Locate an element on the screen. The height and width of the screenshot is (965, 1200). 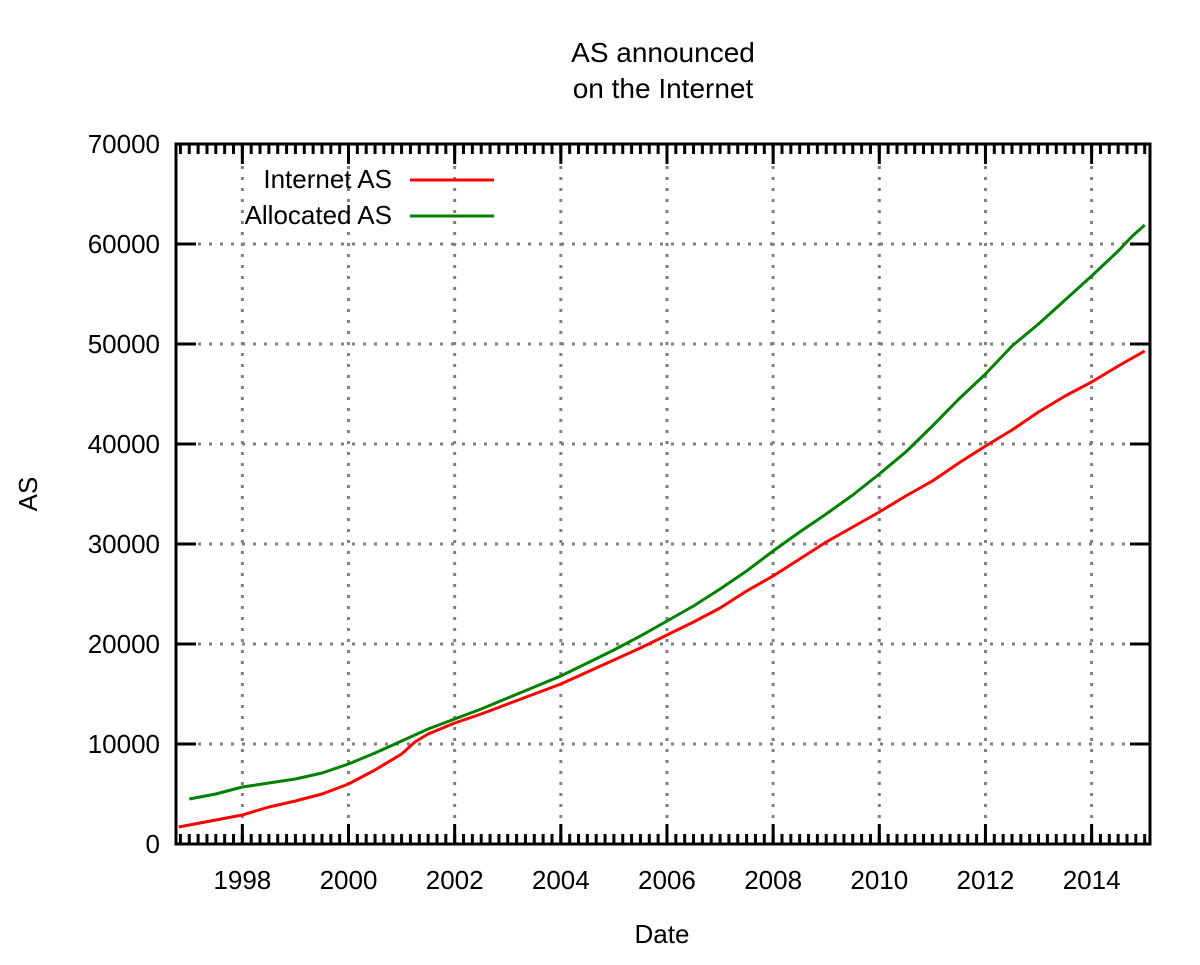
legend-label-internet-as: Internet AS is located at coordinates (327, 179).